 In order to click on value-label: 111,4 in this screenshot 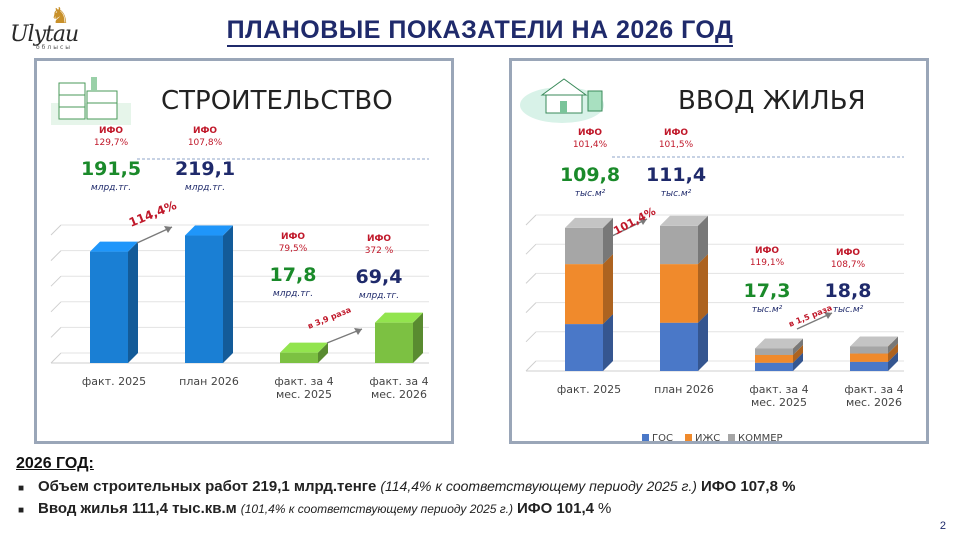, I will do `click(676, 175)`.